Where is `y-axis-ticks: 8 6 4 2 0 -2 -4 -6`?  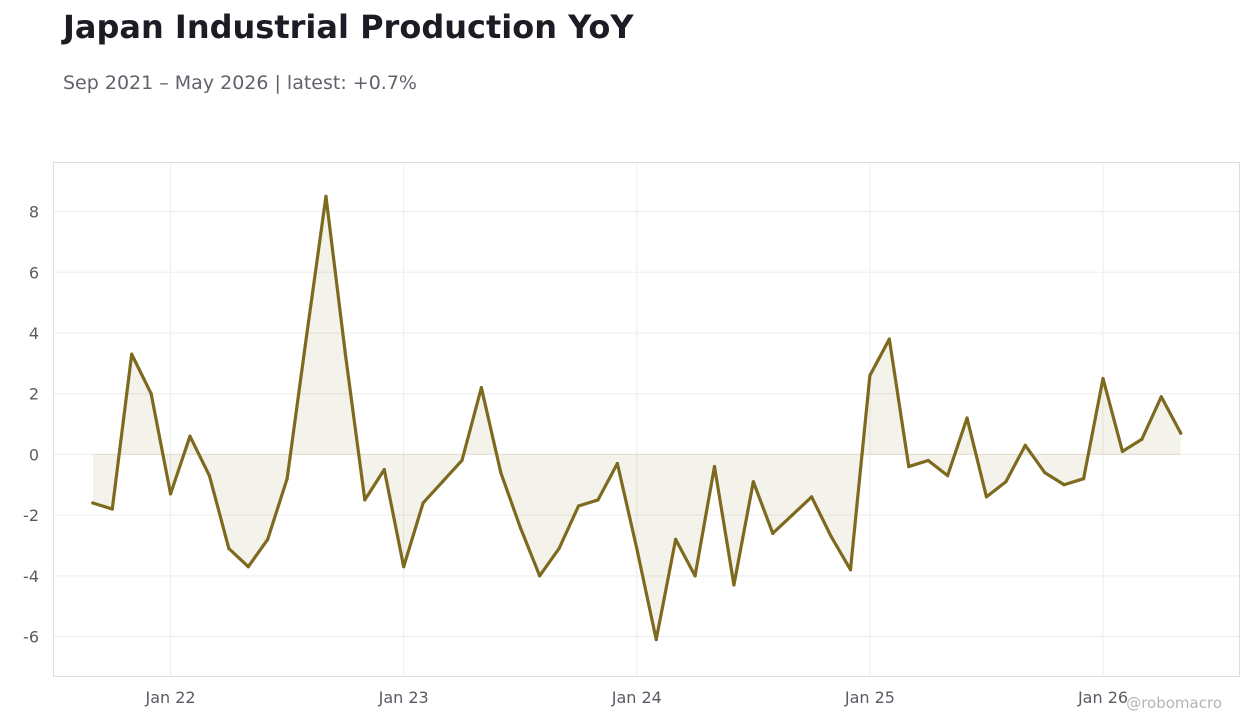 y-axis-ticks: 8 6 4 2 0 -2 -4 -6 is located at coordinates (31, 425).